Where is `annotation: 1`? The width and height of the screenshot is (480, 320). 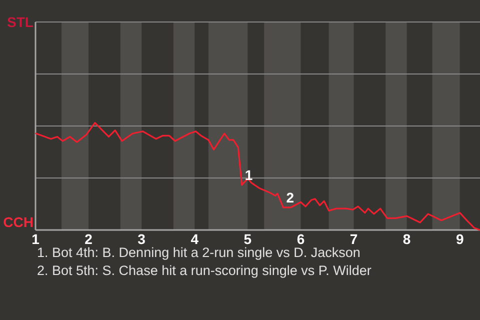 annotation: 1 is located at coordinates (248, 174).